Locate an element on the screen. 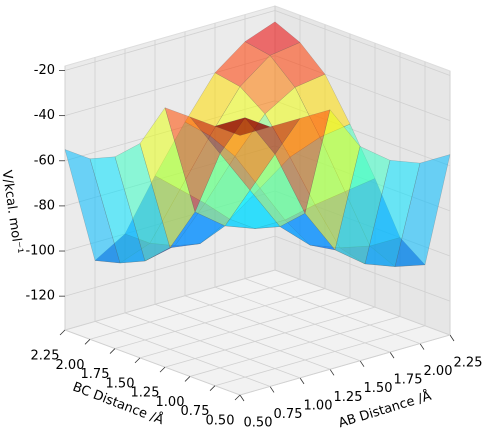 Image resolution: width=484 pixels, height=447 pixels. z-axis-label: V/kcal. mol⁻¹ is located at coordinates (12, 211).